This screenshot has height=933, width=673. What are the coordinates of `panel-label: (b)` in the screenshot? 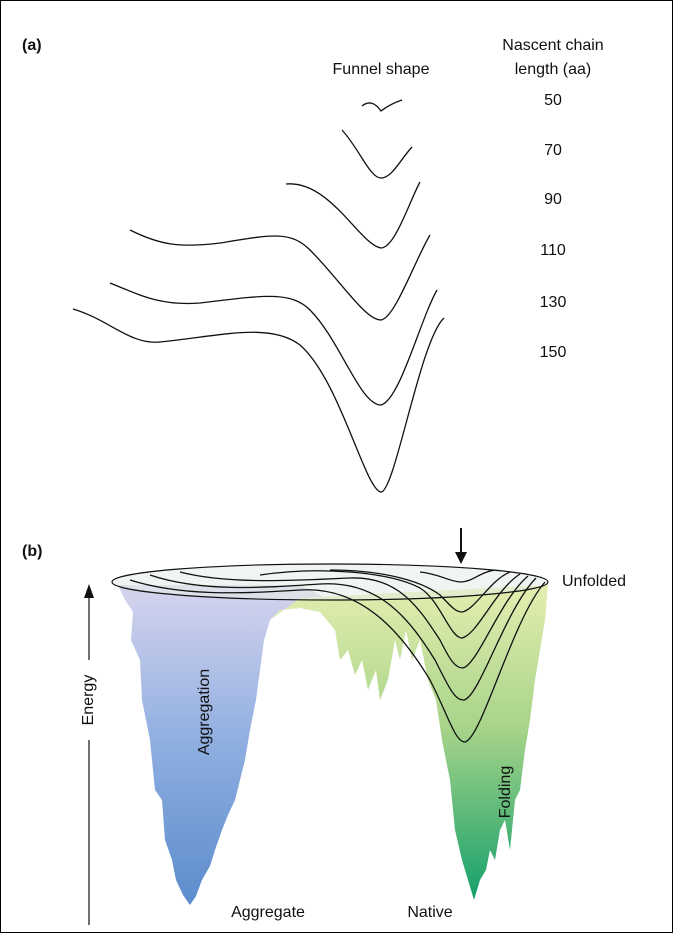 It's located at (32, 551).